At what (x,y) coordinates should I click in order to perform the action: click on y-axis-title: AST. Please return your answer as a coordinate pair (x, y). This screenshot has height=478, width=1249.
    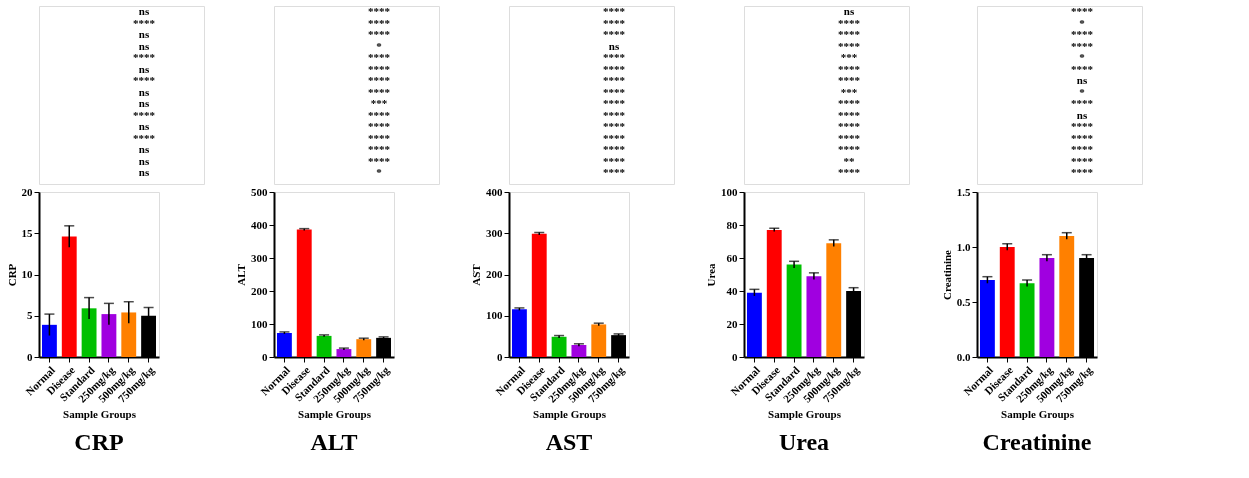
    Looking at the image, I should click on (476, 274).